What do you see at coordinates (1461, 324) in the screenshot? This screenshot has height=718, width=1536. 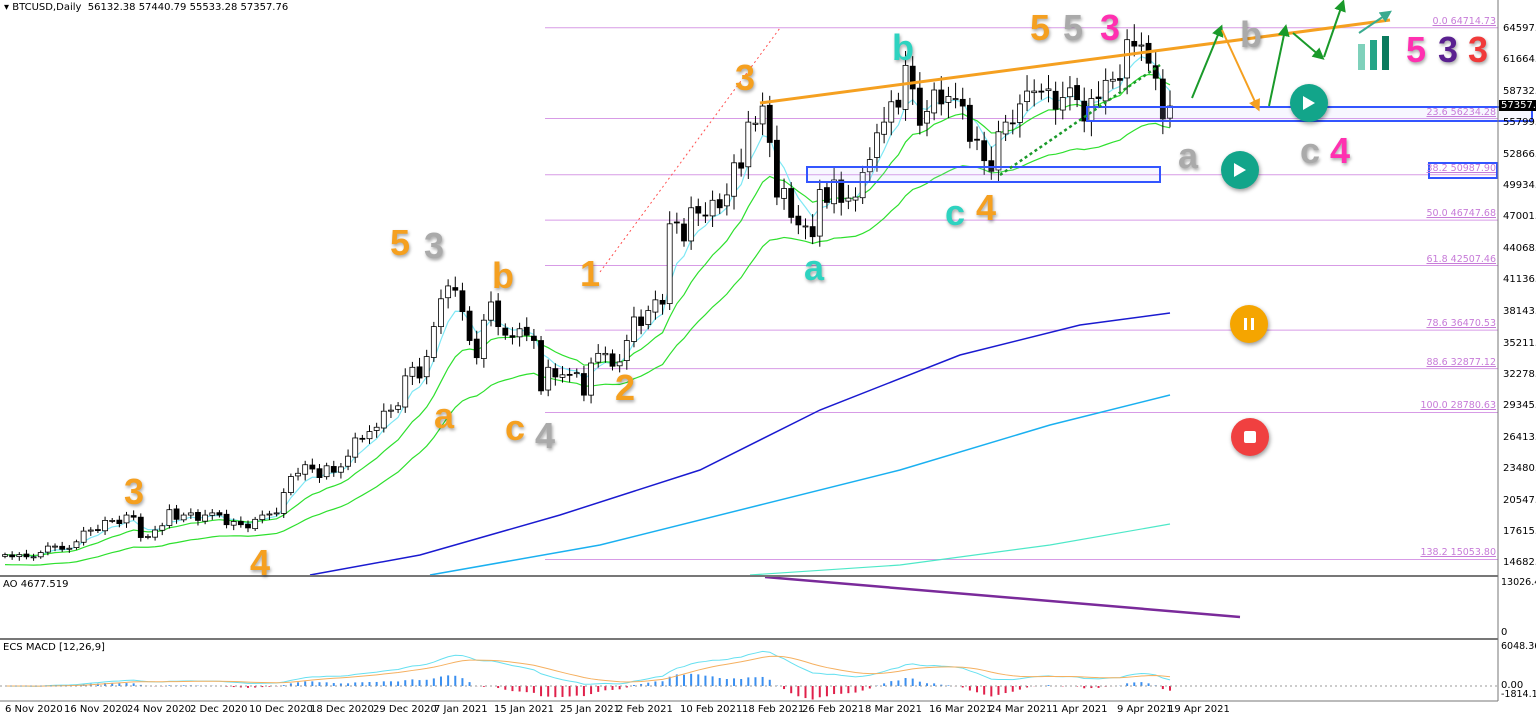 I see `fib-label: 78.6 36470.53` at bounding box center [1461, 324].